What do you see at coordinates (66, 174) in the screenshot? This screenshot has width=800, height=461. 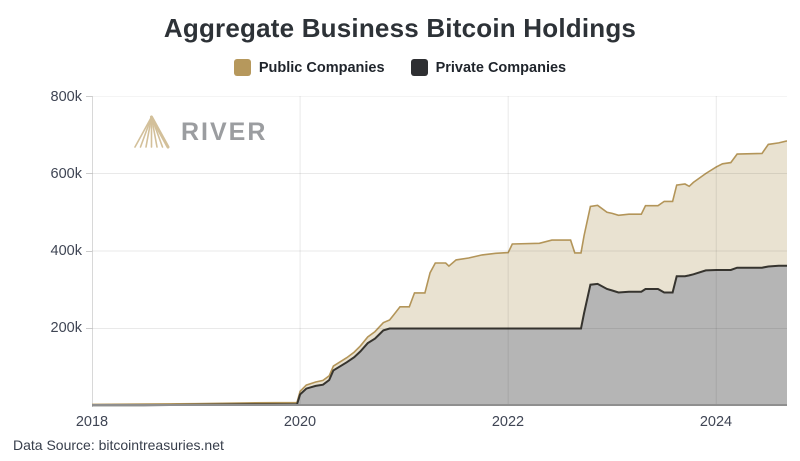 I see `y-axis-label-600k: 600k` at bounding box center [66, 174].